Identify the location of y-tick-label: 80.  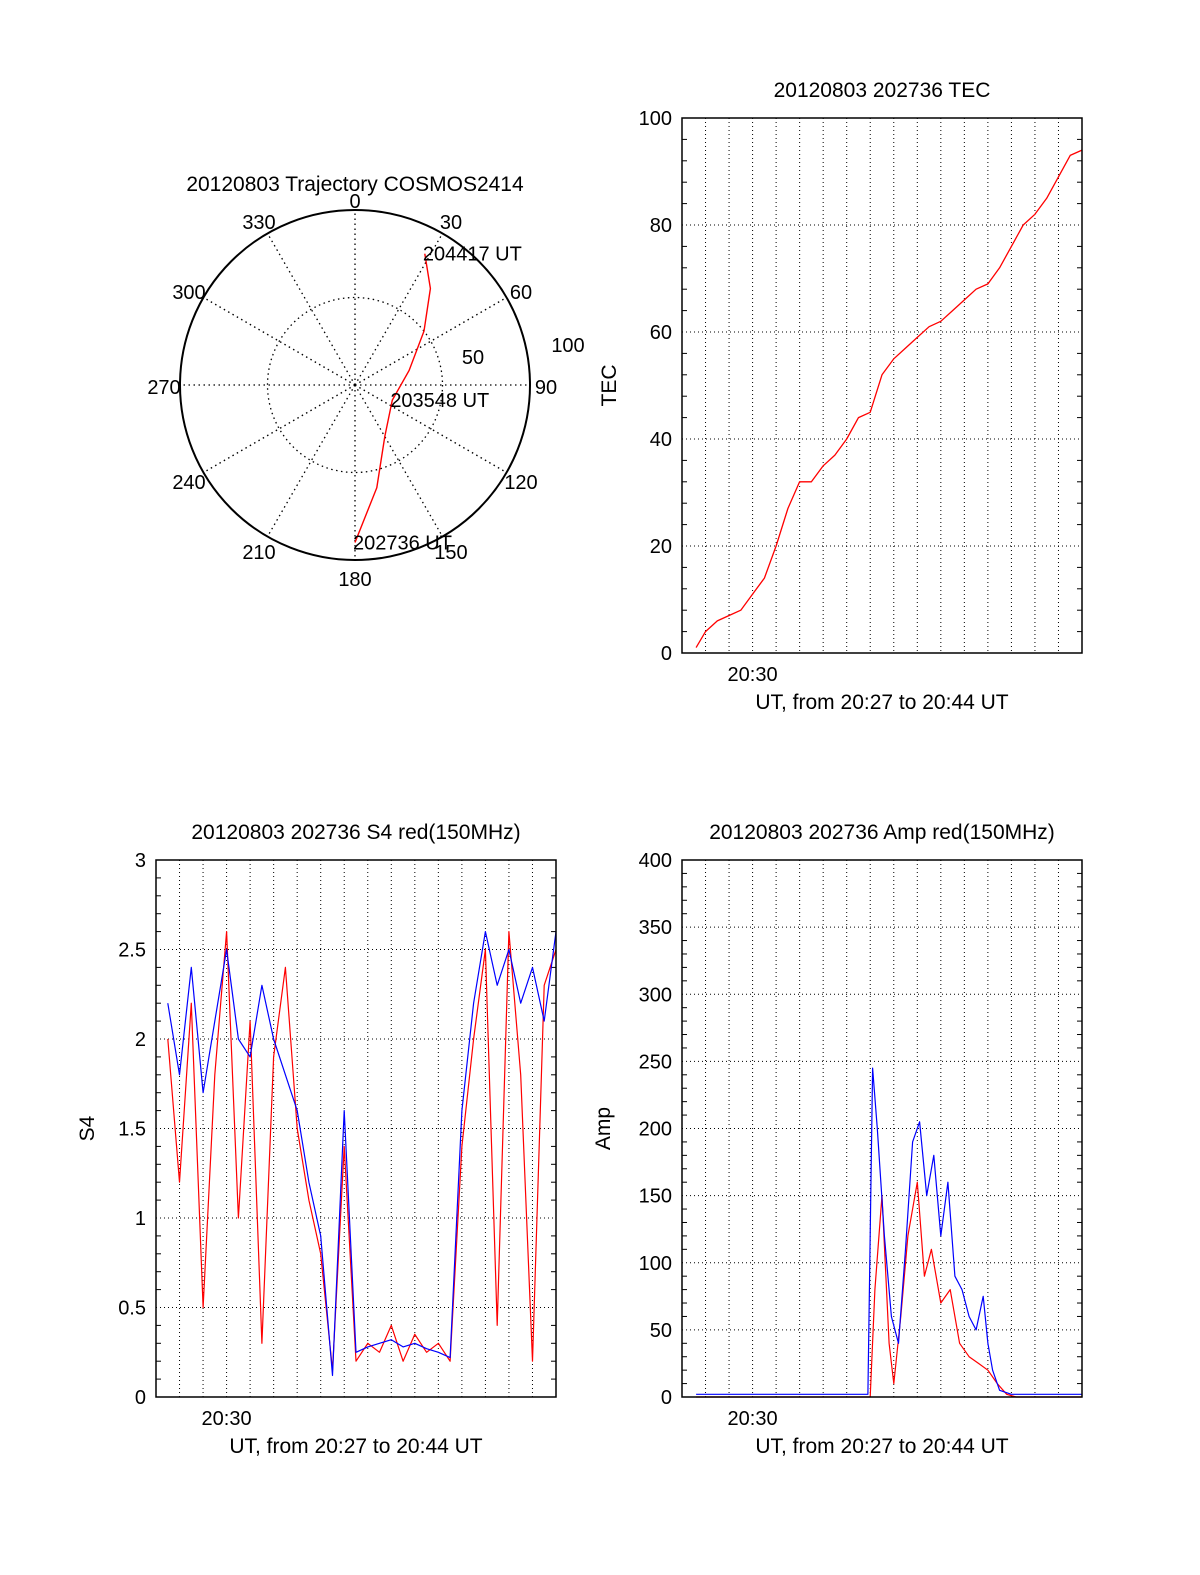
(661, 226).